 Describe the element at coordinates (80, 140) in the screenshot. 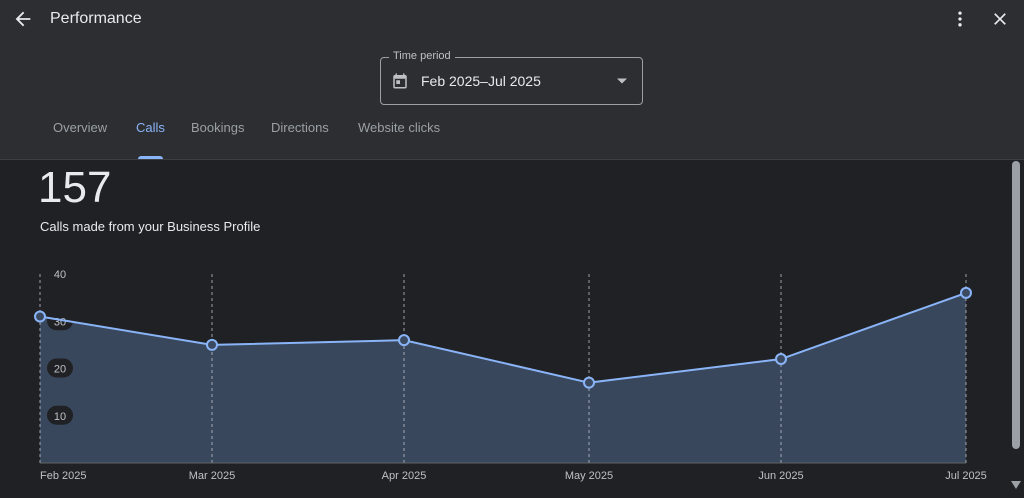

I see `tab-overview: Overview` at that location.